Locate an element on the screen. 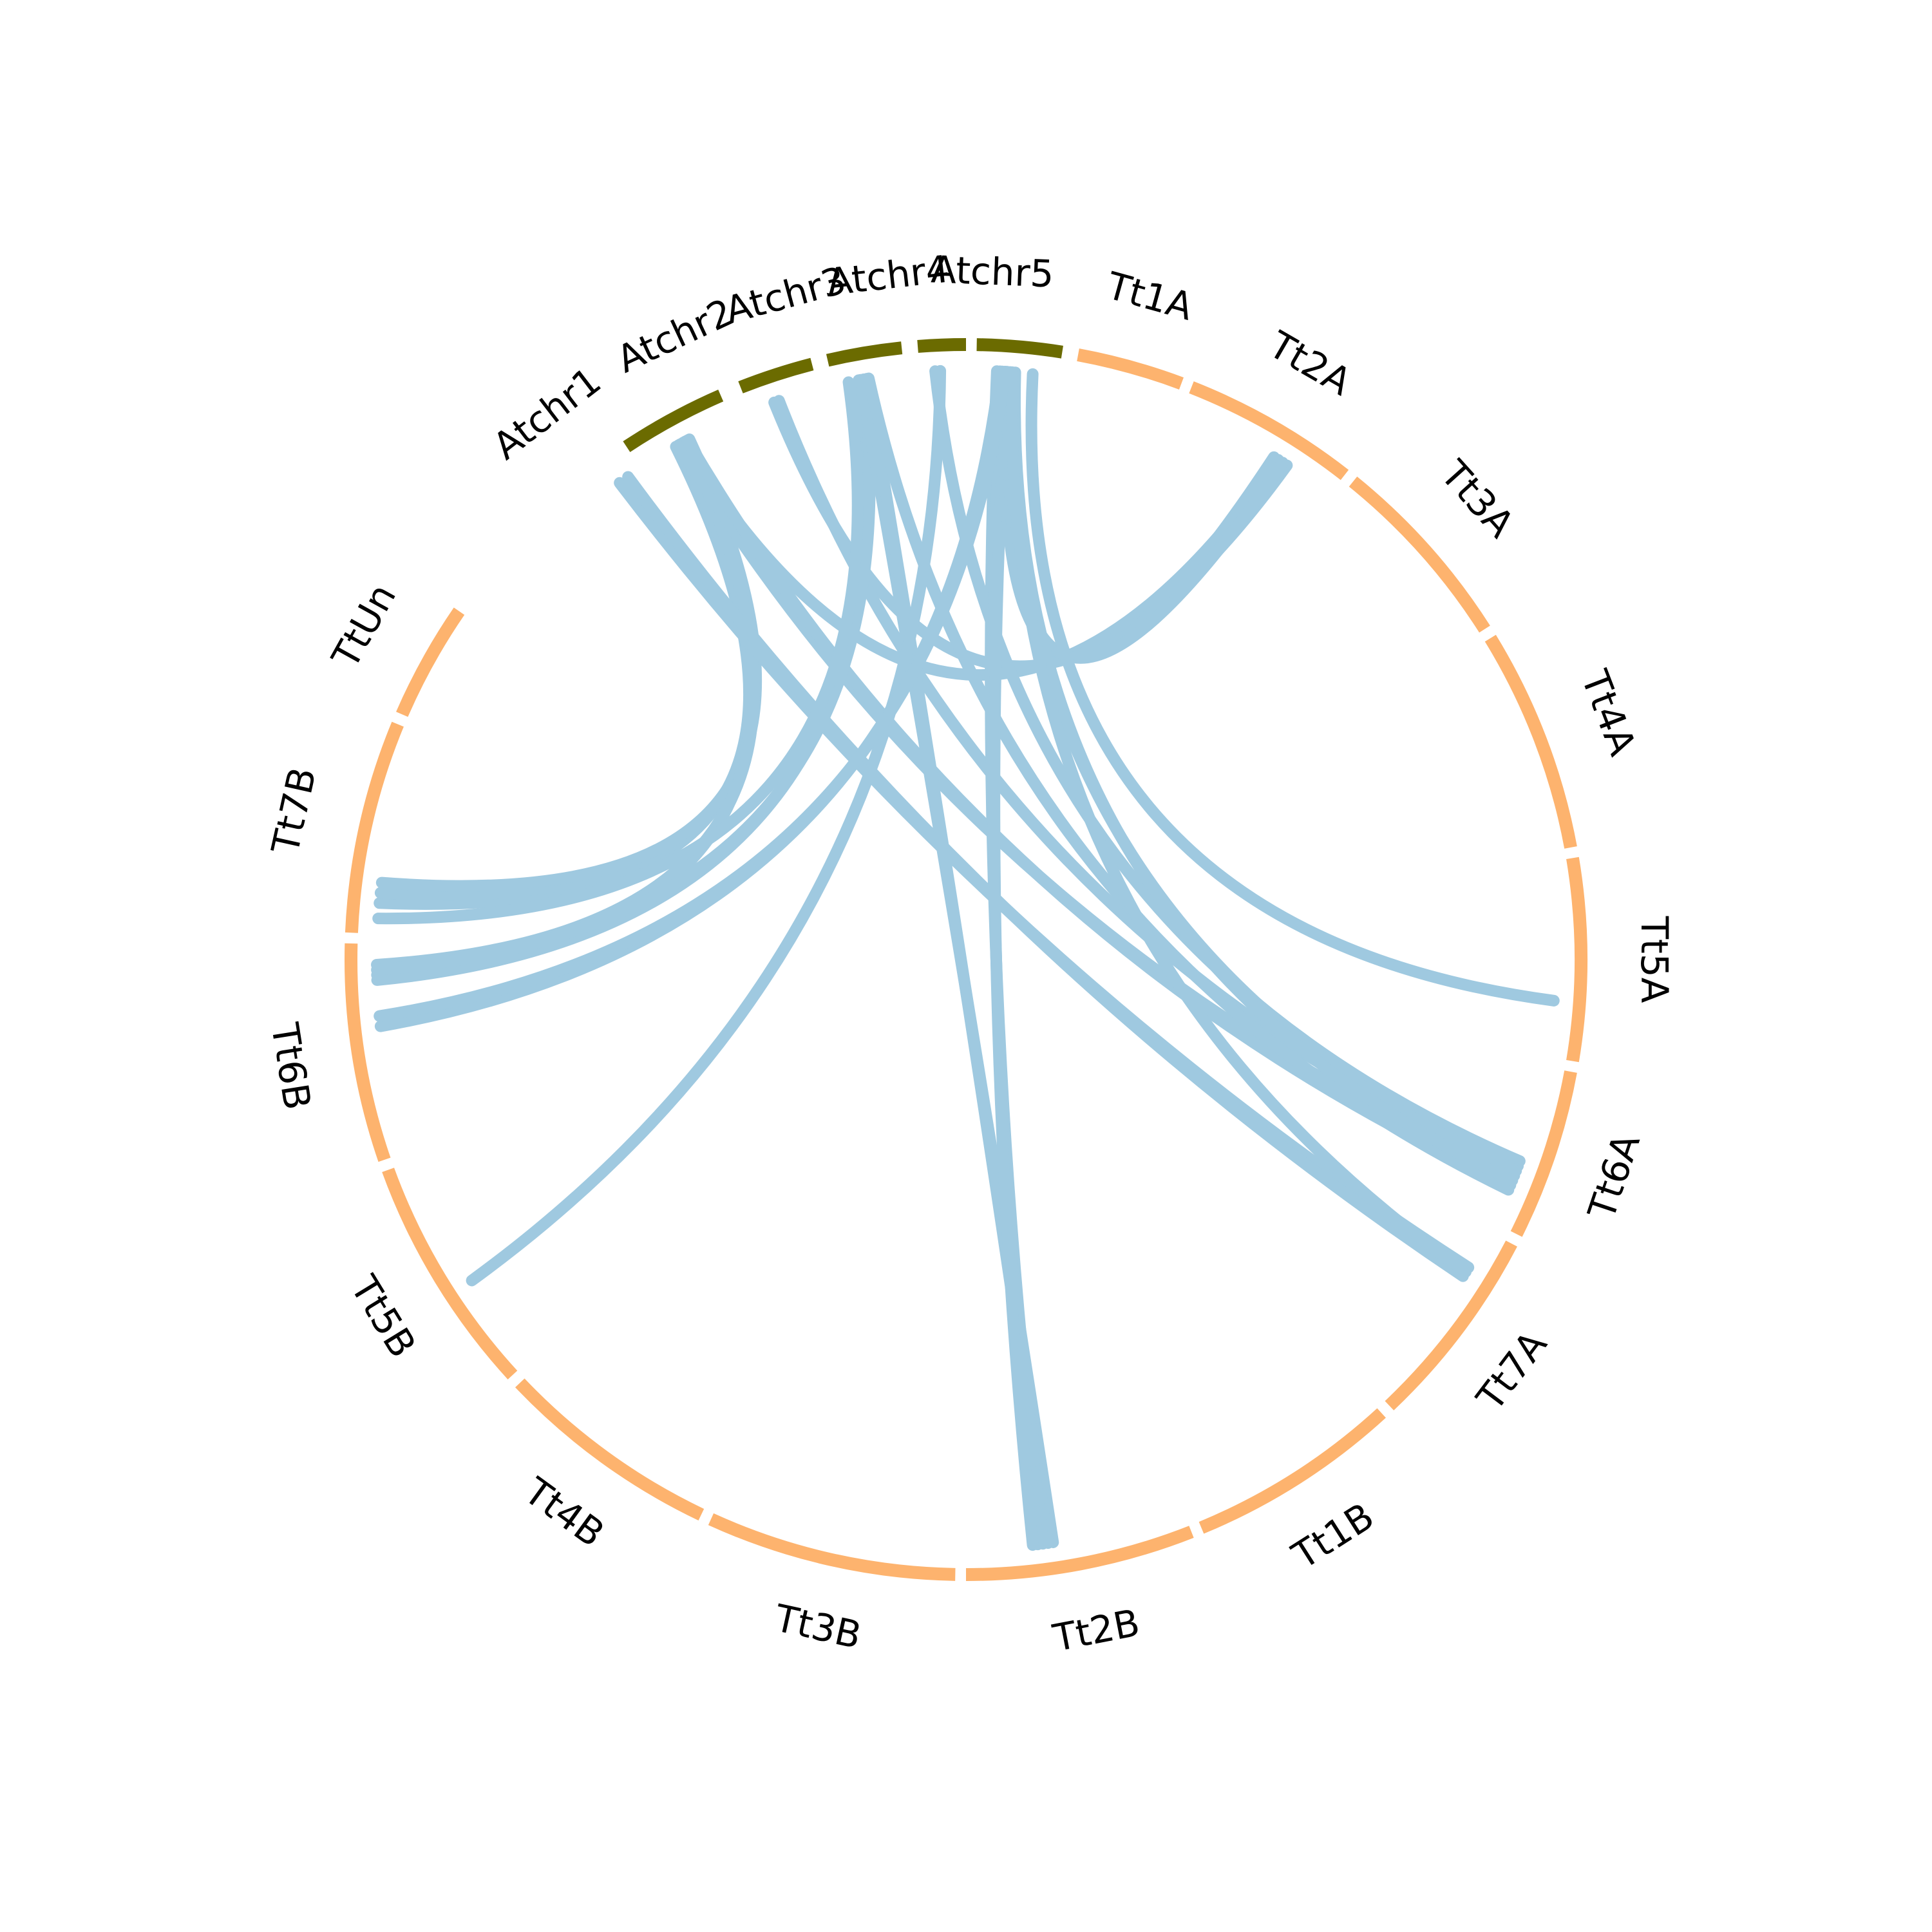 Image resolution: width=1932 pixels, height=1932 pixels. segment-arc-tt2a is located at coordinates (1269, 431).